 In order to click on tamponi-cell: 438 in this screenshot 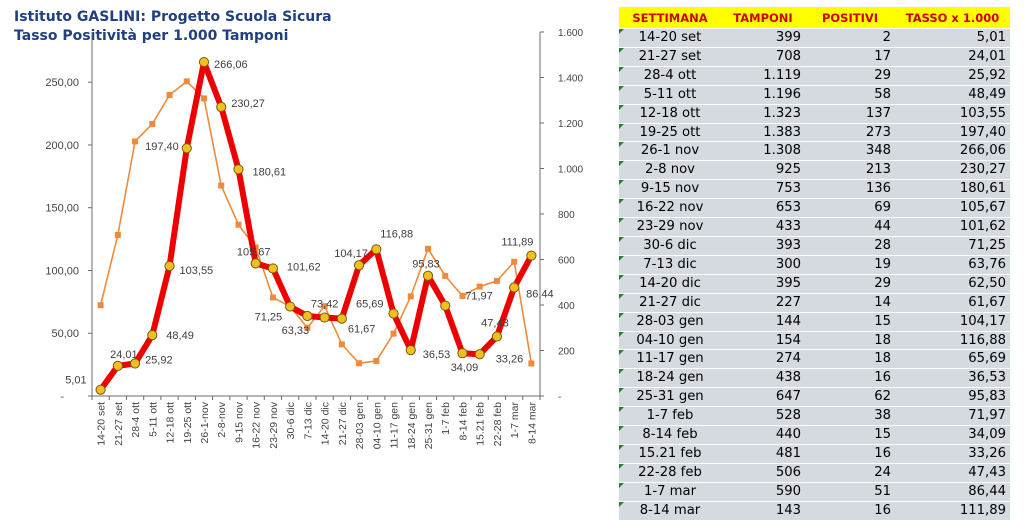, I will do `click(763, 378)`.